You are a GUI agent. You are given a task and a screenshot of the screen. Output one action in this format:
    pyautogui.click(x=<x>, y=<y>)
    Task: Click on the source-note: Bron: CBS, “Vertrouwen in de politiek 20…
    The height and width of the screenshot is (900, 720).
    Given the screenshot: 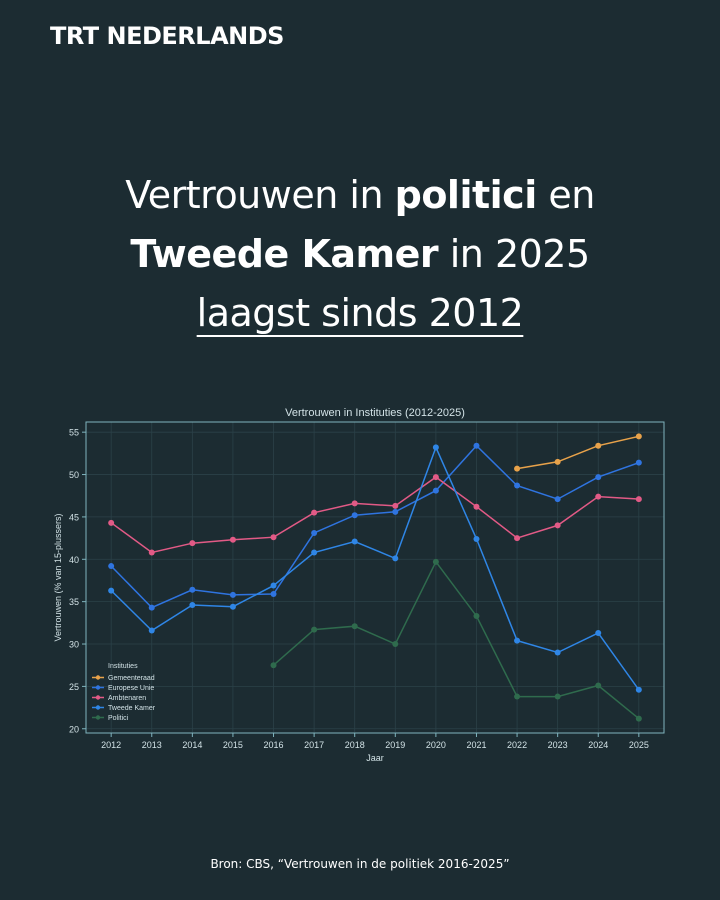 What is the action you would take?
    pyautogui.click(x=360, y=864)
    